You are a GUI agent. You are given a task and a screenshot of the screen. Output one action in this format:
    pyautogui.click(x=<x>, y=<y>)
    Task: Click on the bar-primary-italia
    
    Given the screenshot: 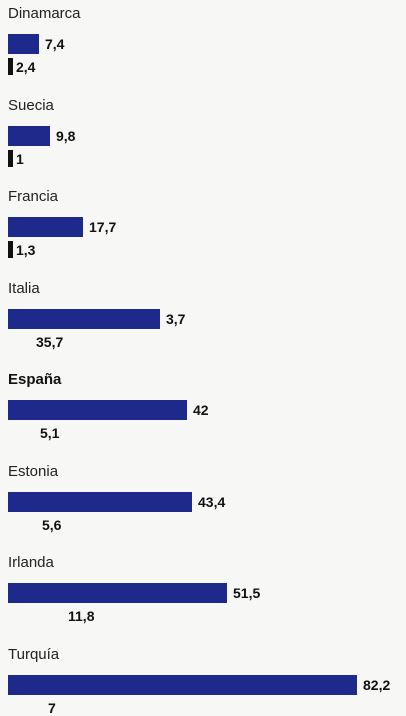 What is the action you would take?
    pyautogui.click(x=84, y=318)
    